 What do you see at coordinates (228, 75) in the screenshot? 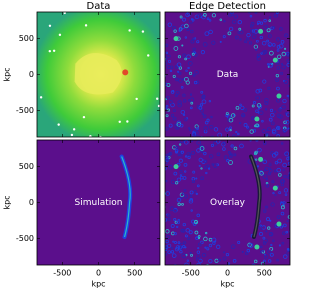
I see `annotation: Data` at bounding box center [228, 75].